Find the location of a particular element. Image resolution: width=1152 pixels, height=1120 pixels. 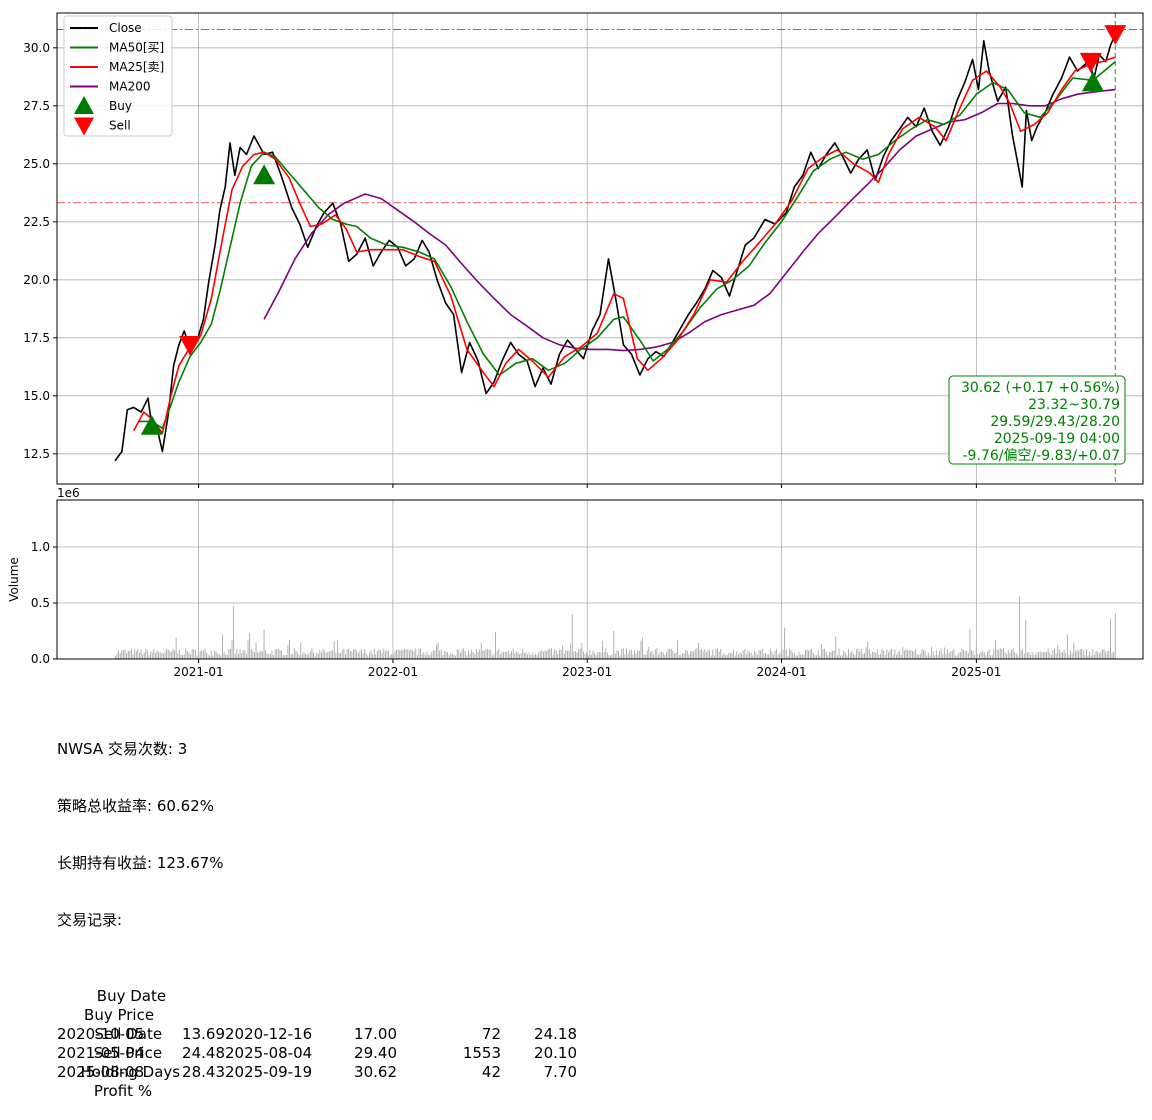

legend-box is located at coordinates (118, 76).